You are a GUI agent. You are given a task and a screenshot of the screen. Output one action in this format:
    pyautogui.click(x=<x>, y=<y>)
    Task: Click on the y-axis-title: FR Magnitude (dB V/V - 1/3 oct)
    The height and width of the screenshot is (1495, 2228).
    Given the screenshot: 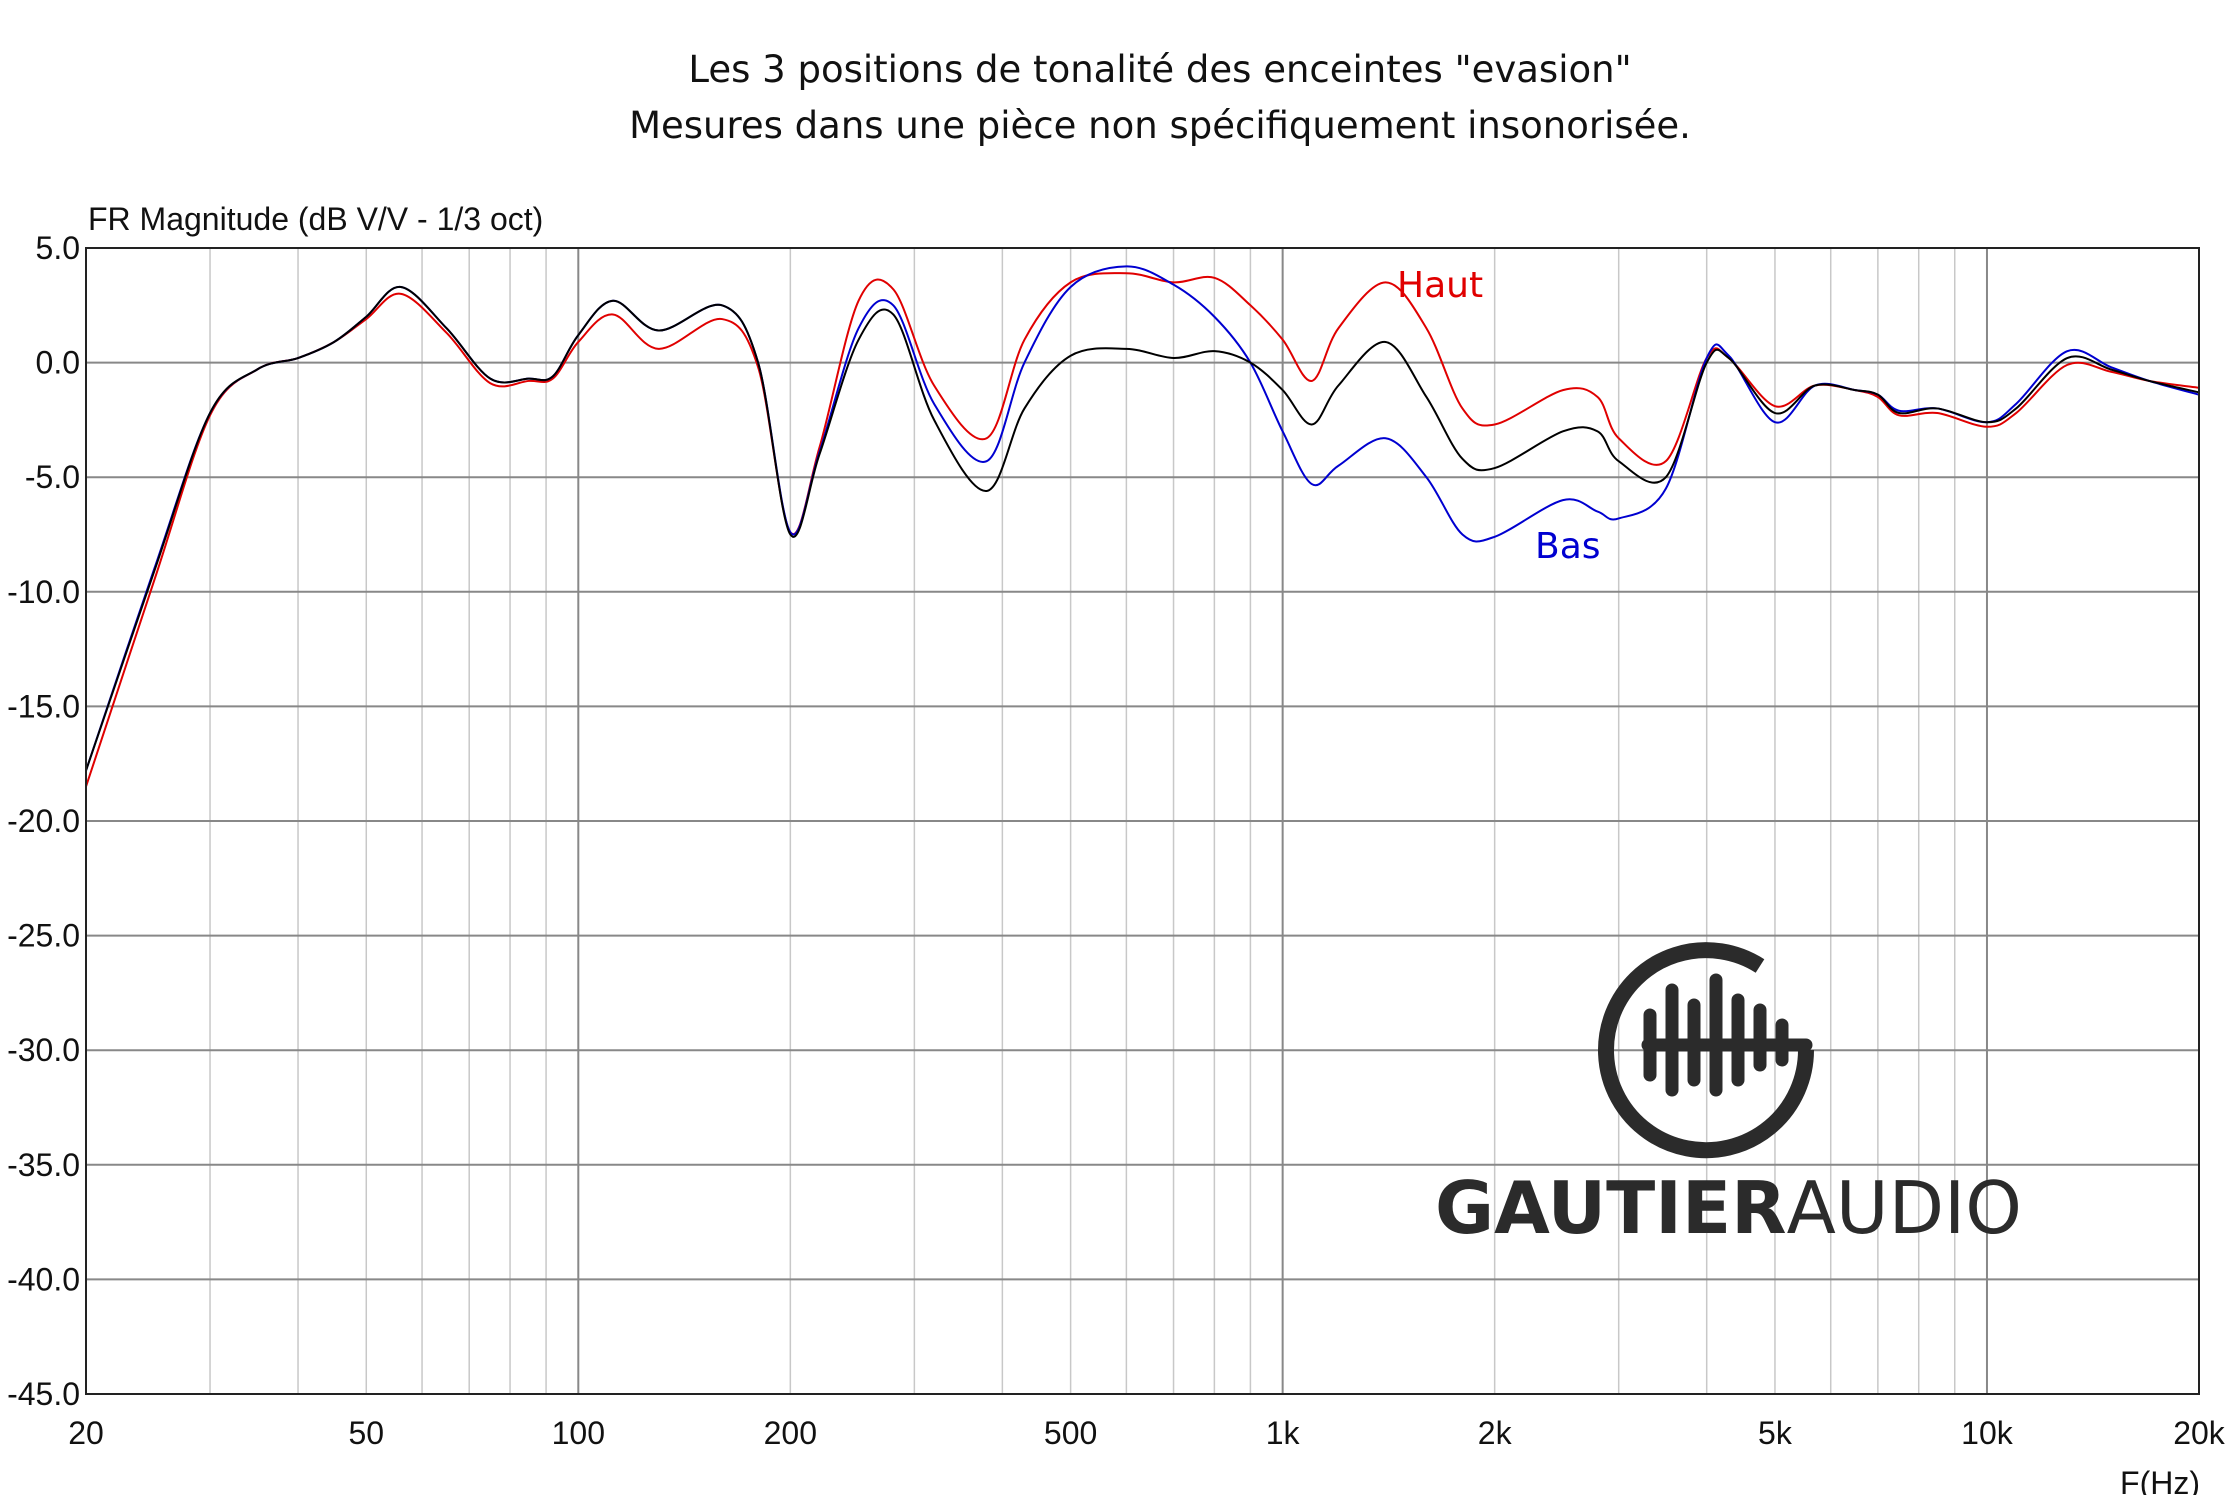 What is the action you would take?
    pyautogui.click(x=315, y=219)
    